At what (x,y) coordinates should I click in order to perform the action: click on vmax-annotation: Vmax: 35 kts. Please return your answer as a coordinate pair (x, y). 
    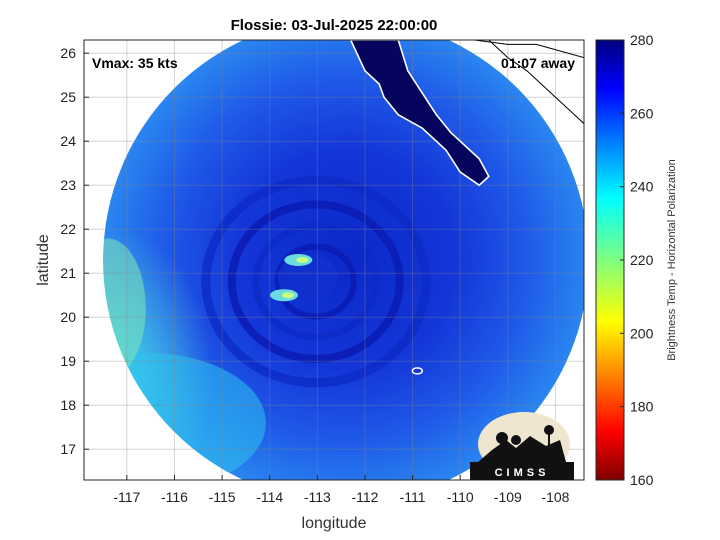
    Looking at the image, I should click on (135, 63).